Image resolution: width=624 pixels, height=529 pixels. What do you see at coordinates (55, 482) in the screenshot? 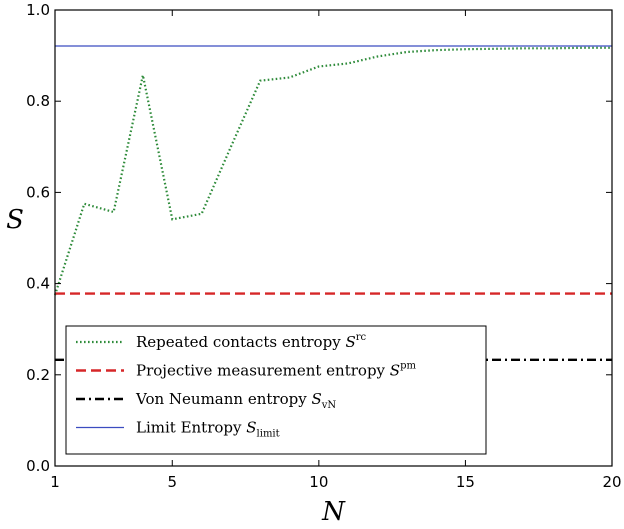
I see `x-tick-label: 1` at bounding box center [55, 482].